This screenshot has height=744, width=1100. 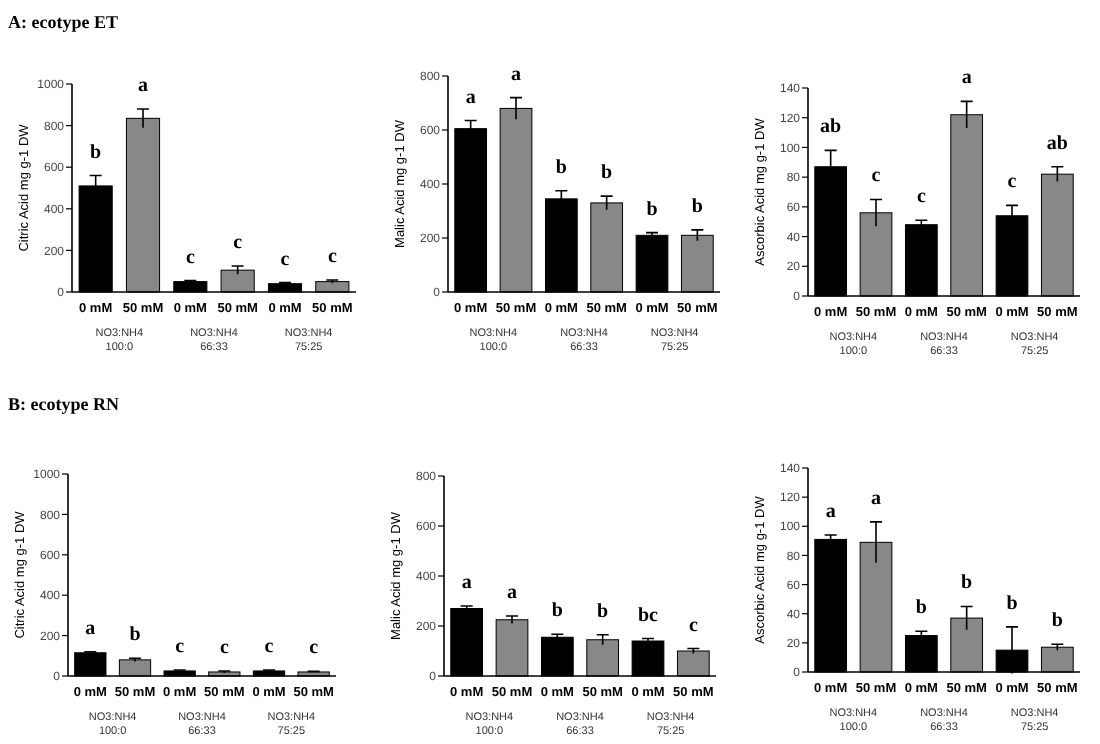 I want to click on chart-title: A: ecotype ET, so click(x=63, y=22).